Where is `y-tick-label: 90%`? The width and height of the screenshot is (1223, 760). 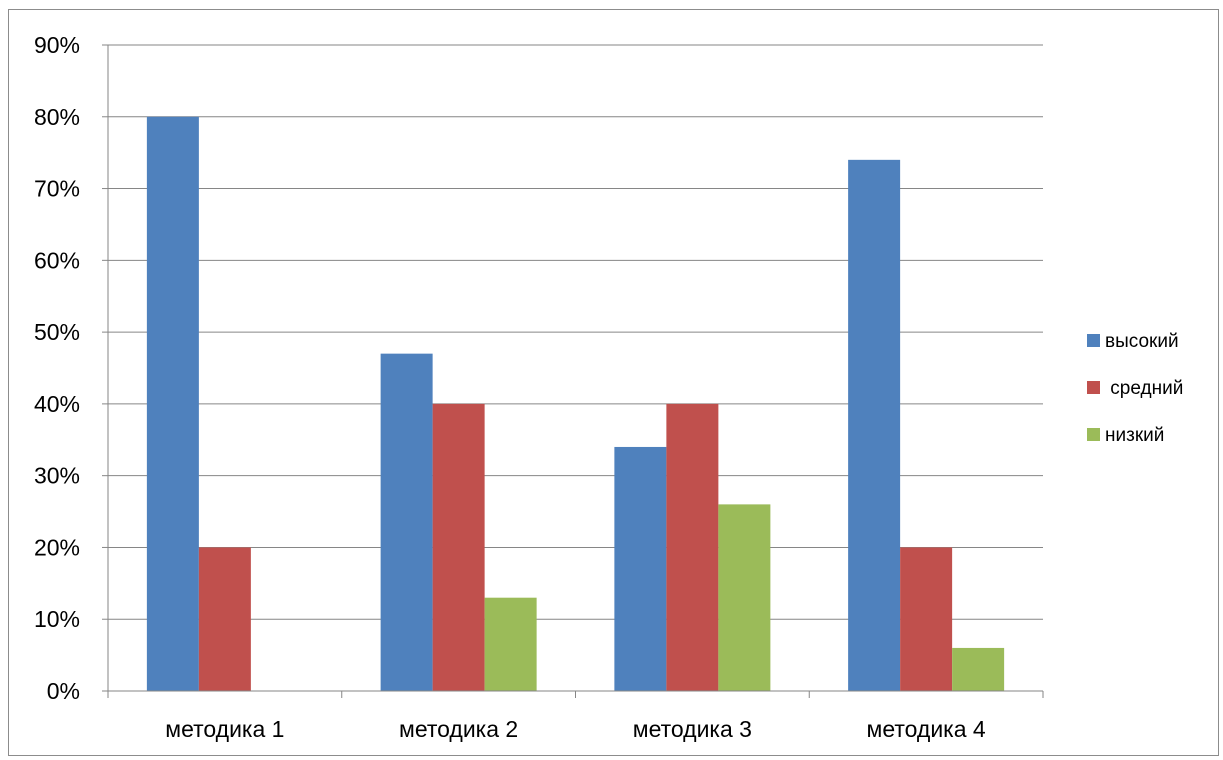
y-tick-label: 90% is located at coordinates (57, 45).